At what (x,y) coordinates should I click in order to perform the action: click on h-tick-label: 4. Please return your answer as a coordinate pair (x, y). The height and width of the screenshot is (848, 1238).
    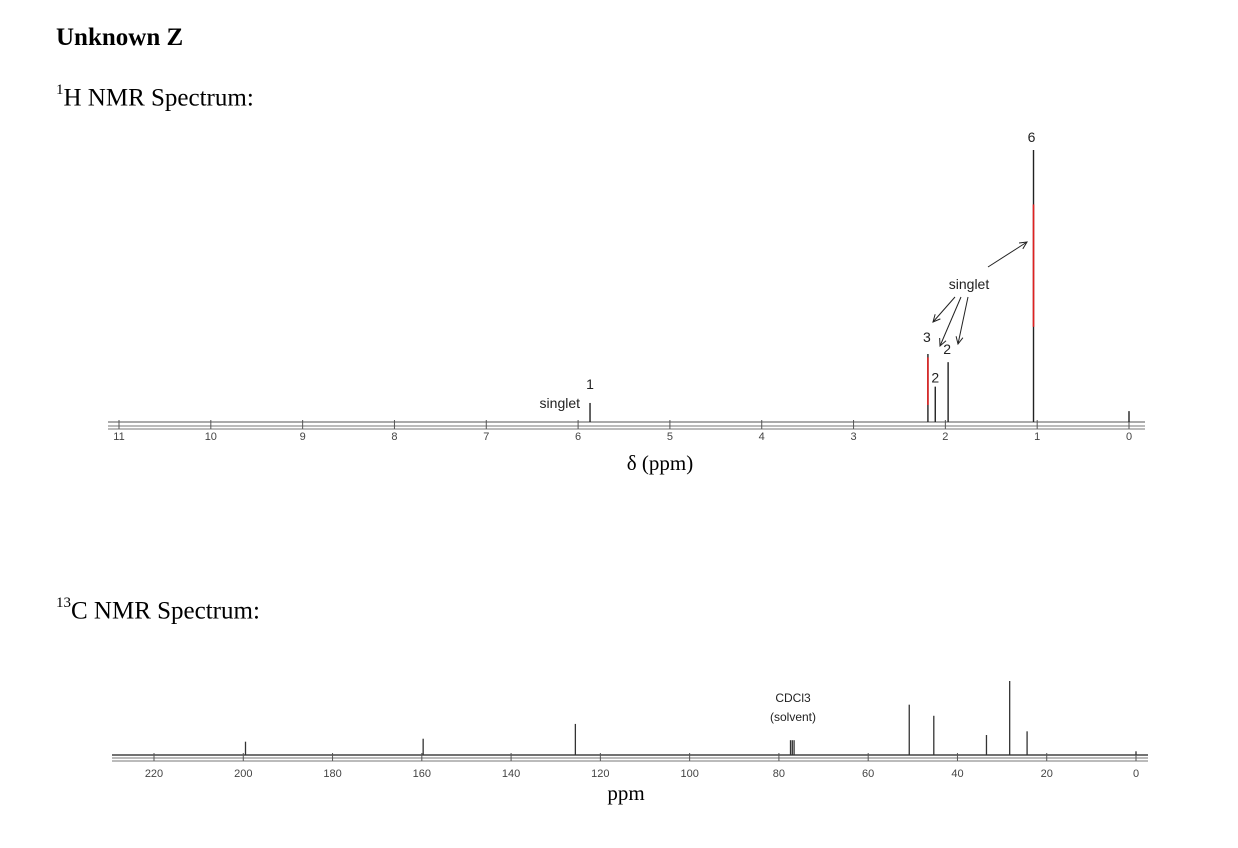
    Looking at the image, I should click on (762, 437).